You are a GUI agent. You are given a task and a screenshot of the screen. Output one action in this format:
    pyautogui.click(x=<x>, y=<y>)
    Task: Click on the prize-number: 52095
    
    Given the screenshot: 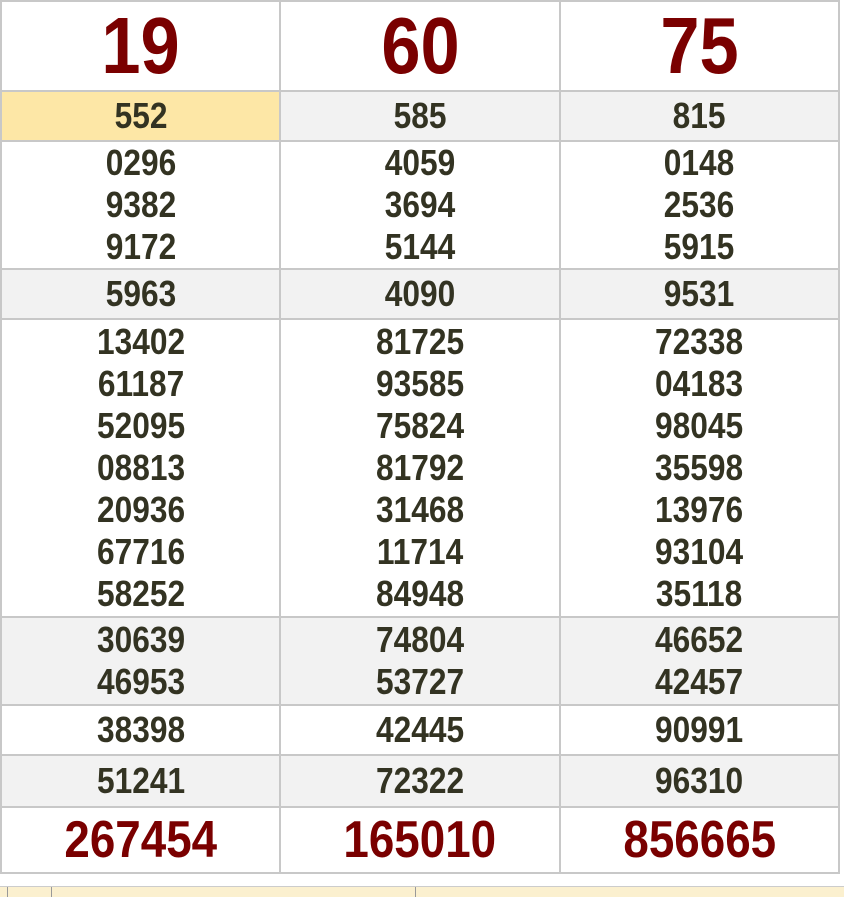 What is the action you would take?
    pyautogui.click(x=140, y=425)
    